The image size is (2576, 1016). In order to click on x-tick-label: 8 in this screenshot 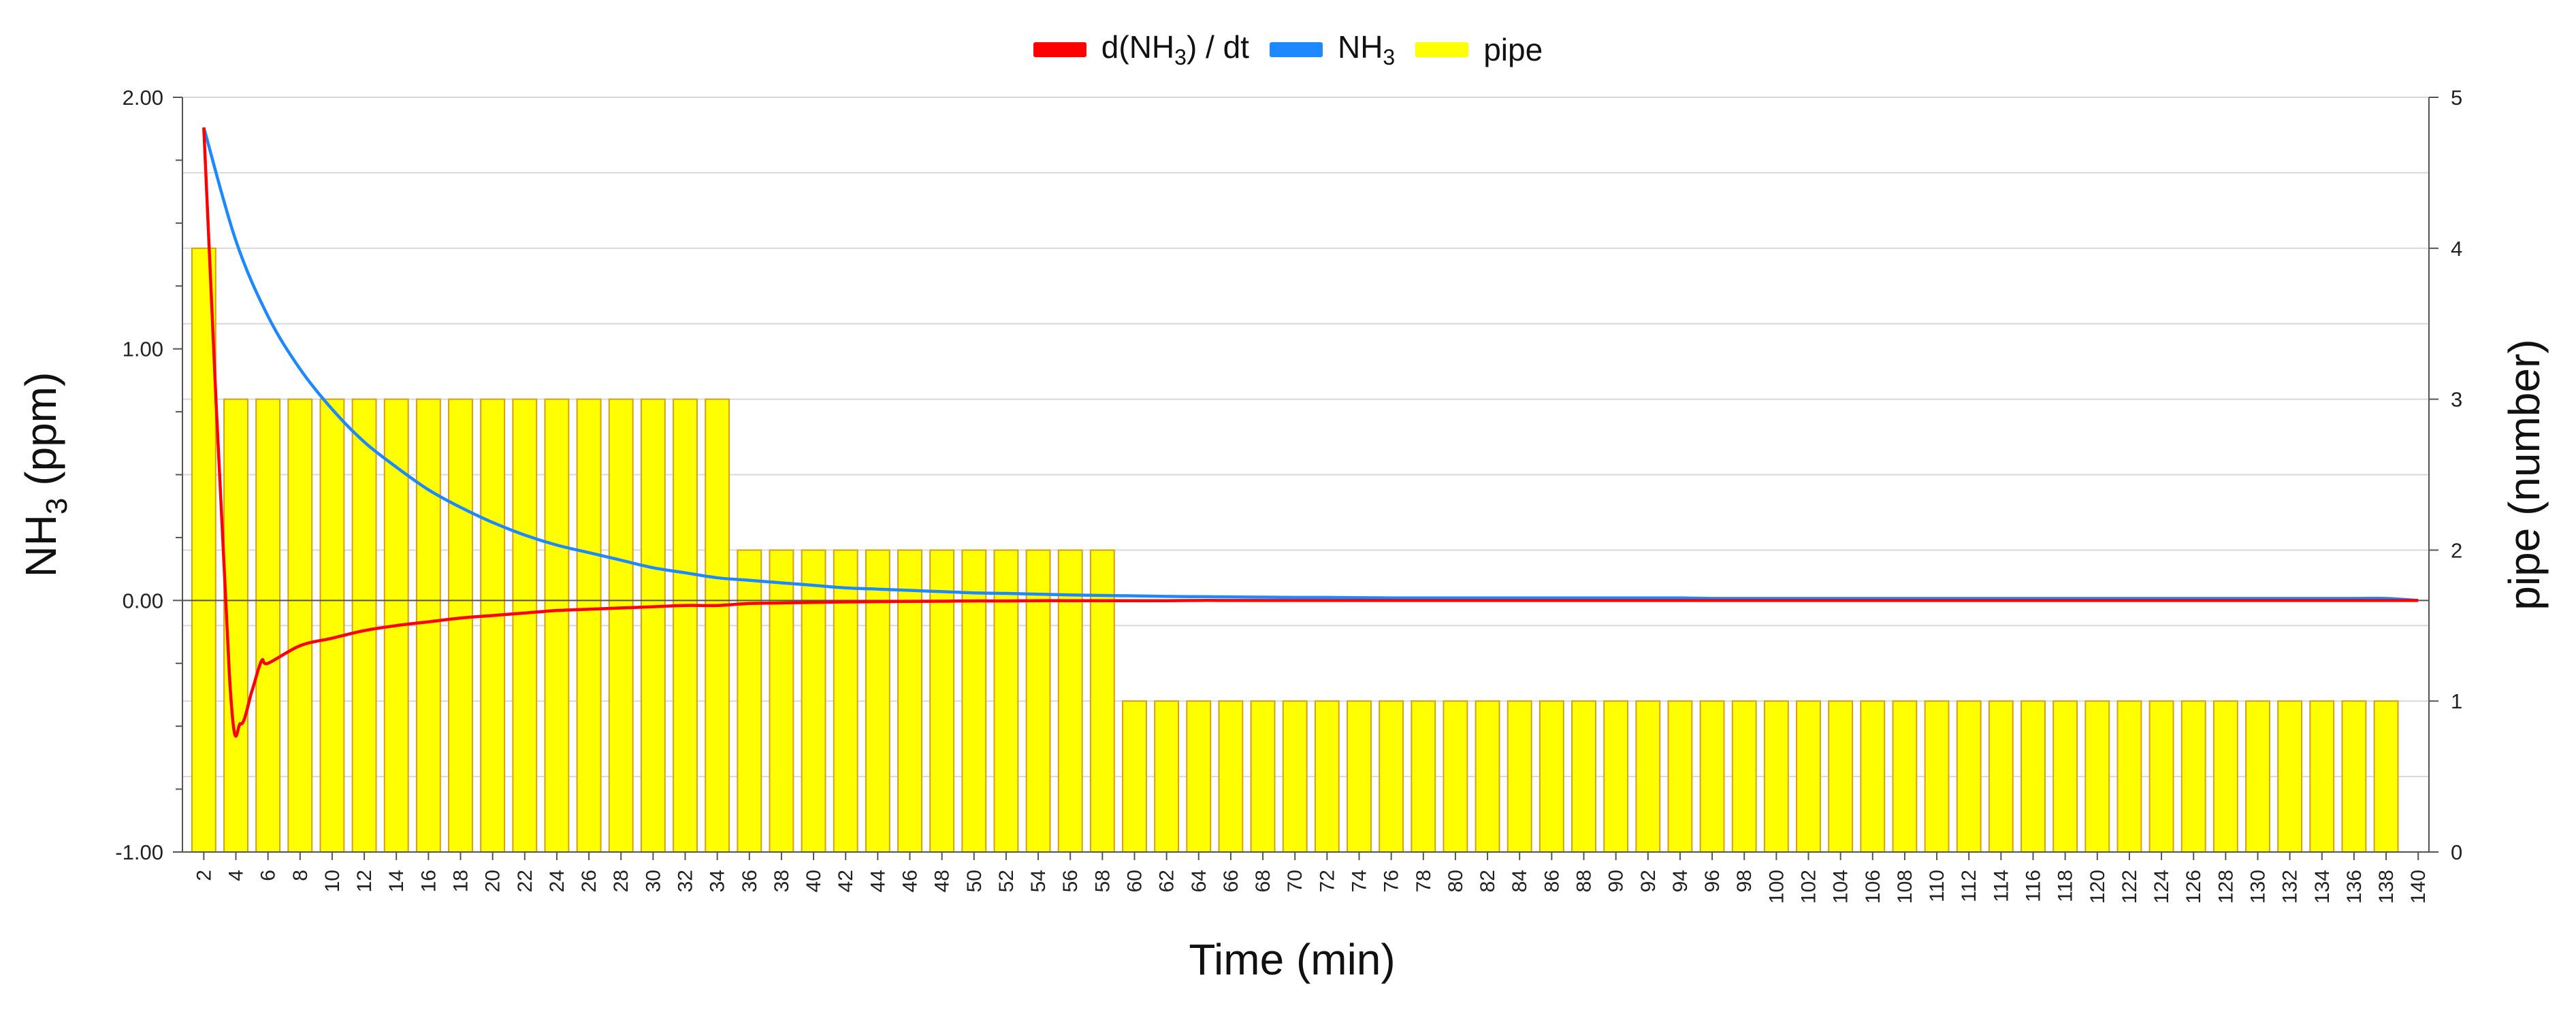, I will do `click(301, 876)`.